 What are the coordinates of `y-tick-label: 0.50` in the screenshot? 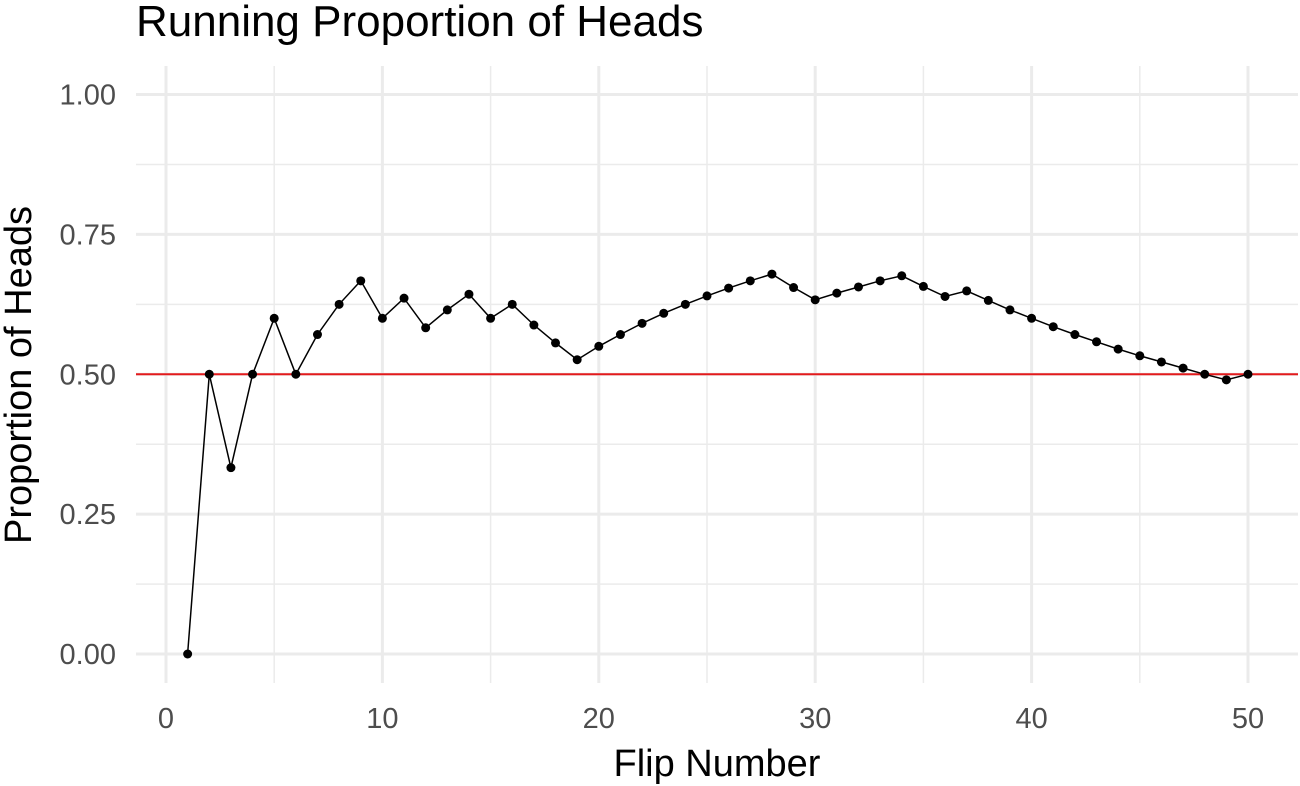 It's located at (88, 375).